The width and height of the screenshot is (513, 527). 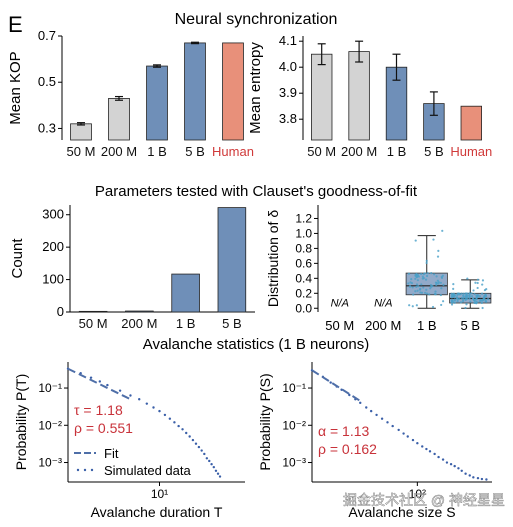 What do you see at coordinates (81, 151) in the screenshot?
I see `x-tick-label: 50 M` at bounding box center [81, 151].